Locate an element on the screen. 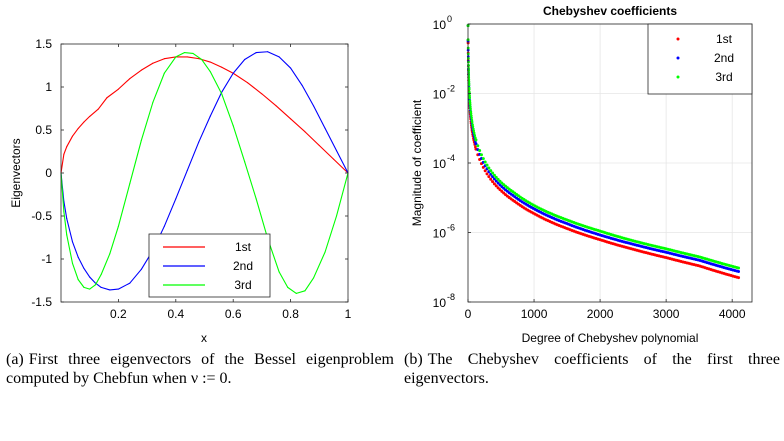 This screenshot has width=784, height=441. y-tick-exponent: -4 is located at coordinates (451, 158).